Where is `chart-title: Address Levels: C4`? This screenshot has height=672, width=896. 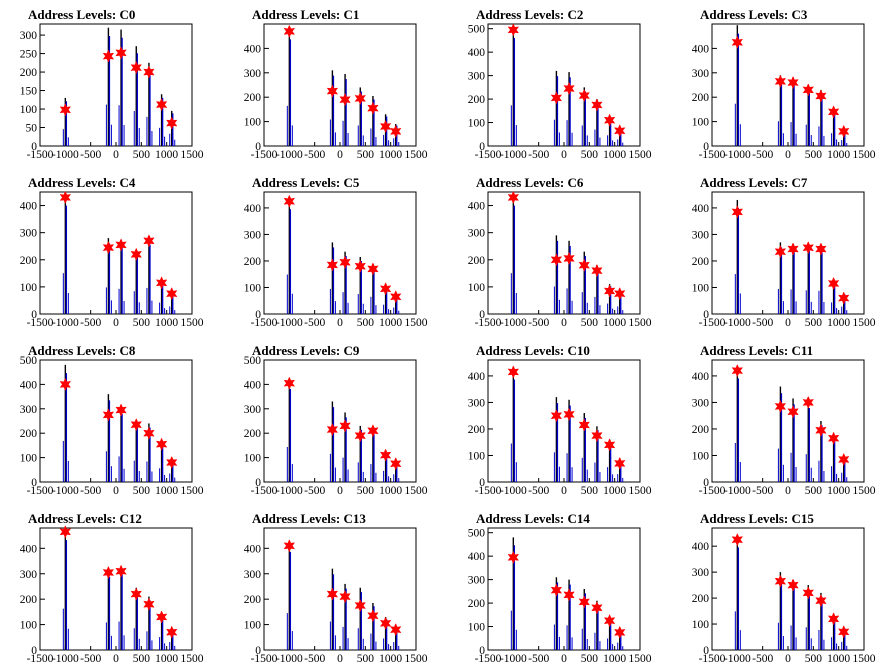 chart-title: Address Levels: C4 is located at coordinates (82, 182).